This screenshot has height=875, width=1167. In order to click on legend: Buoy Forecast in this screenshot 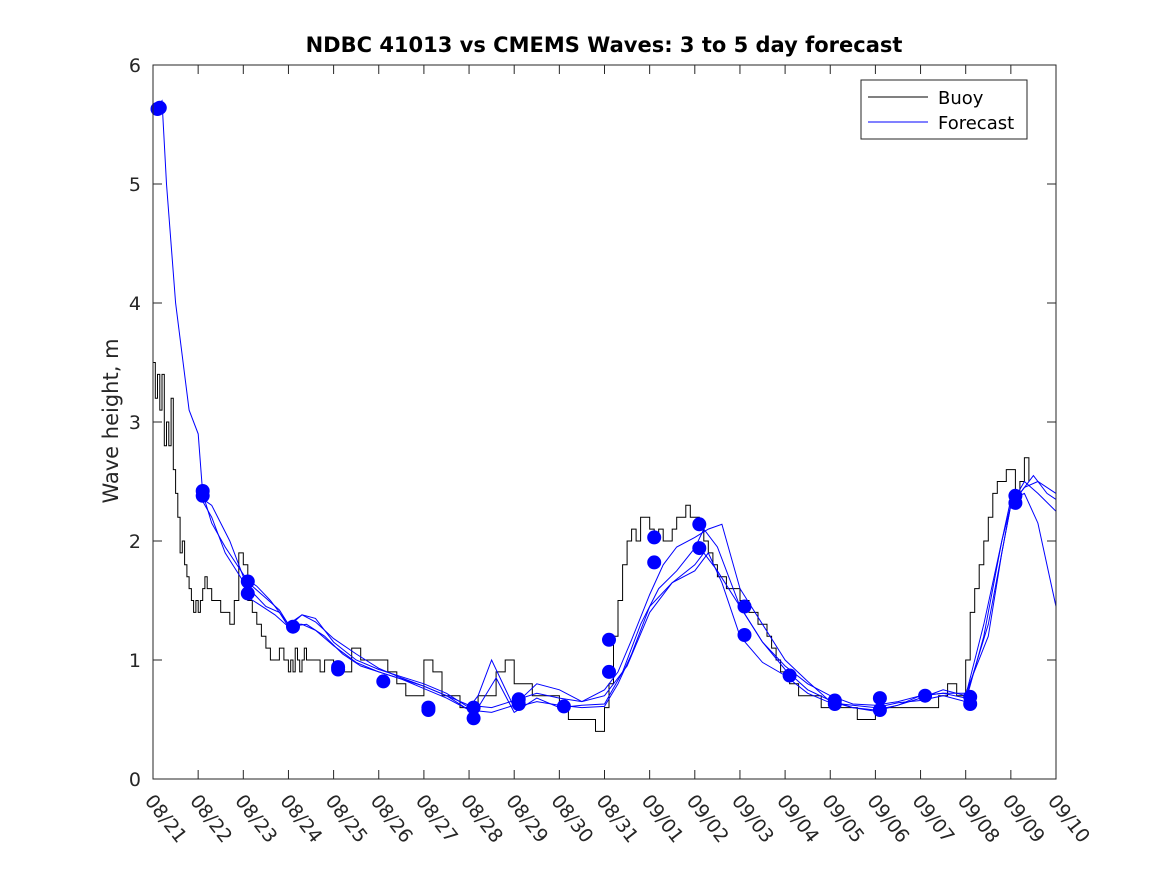, I will do `click(944, 109)`.